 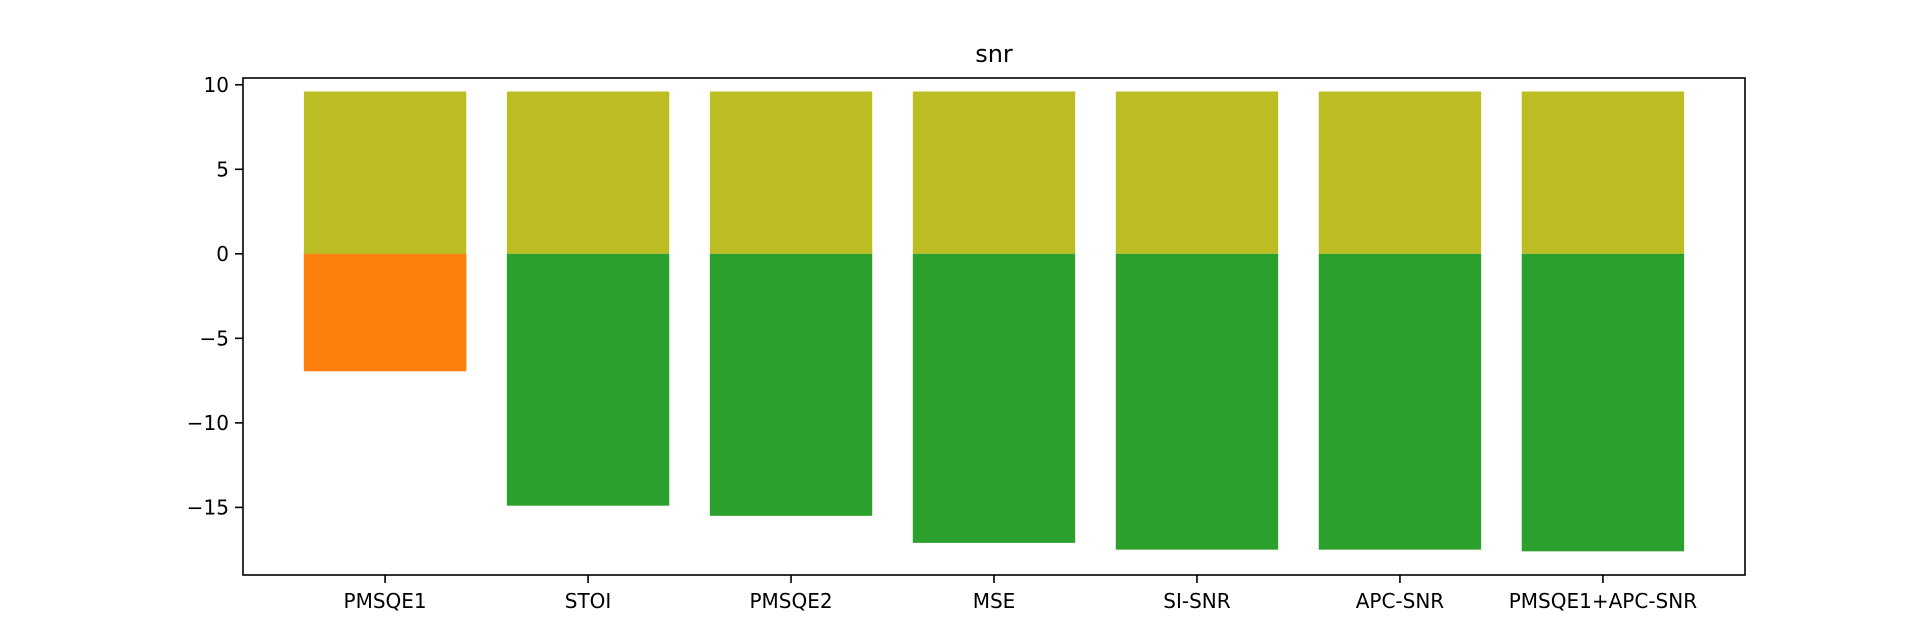 I want to click on bar-series3-pmsqe1, so click(x=385, y=312).